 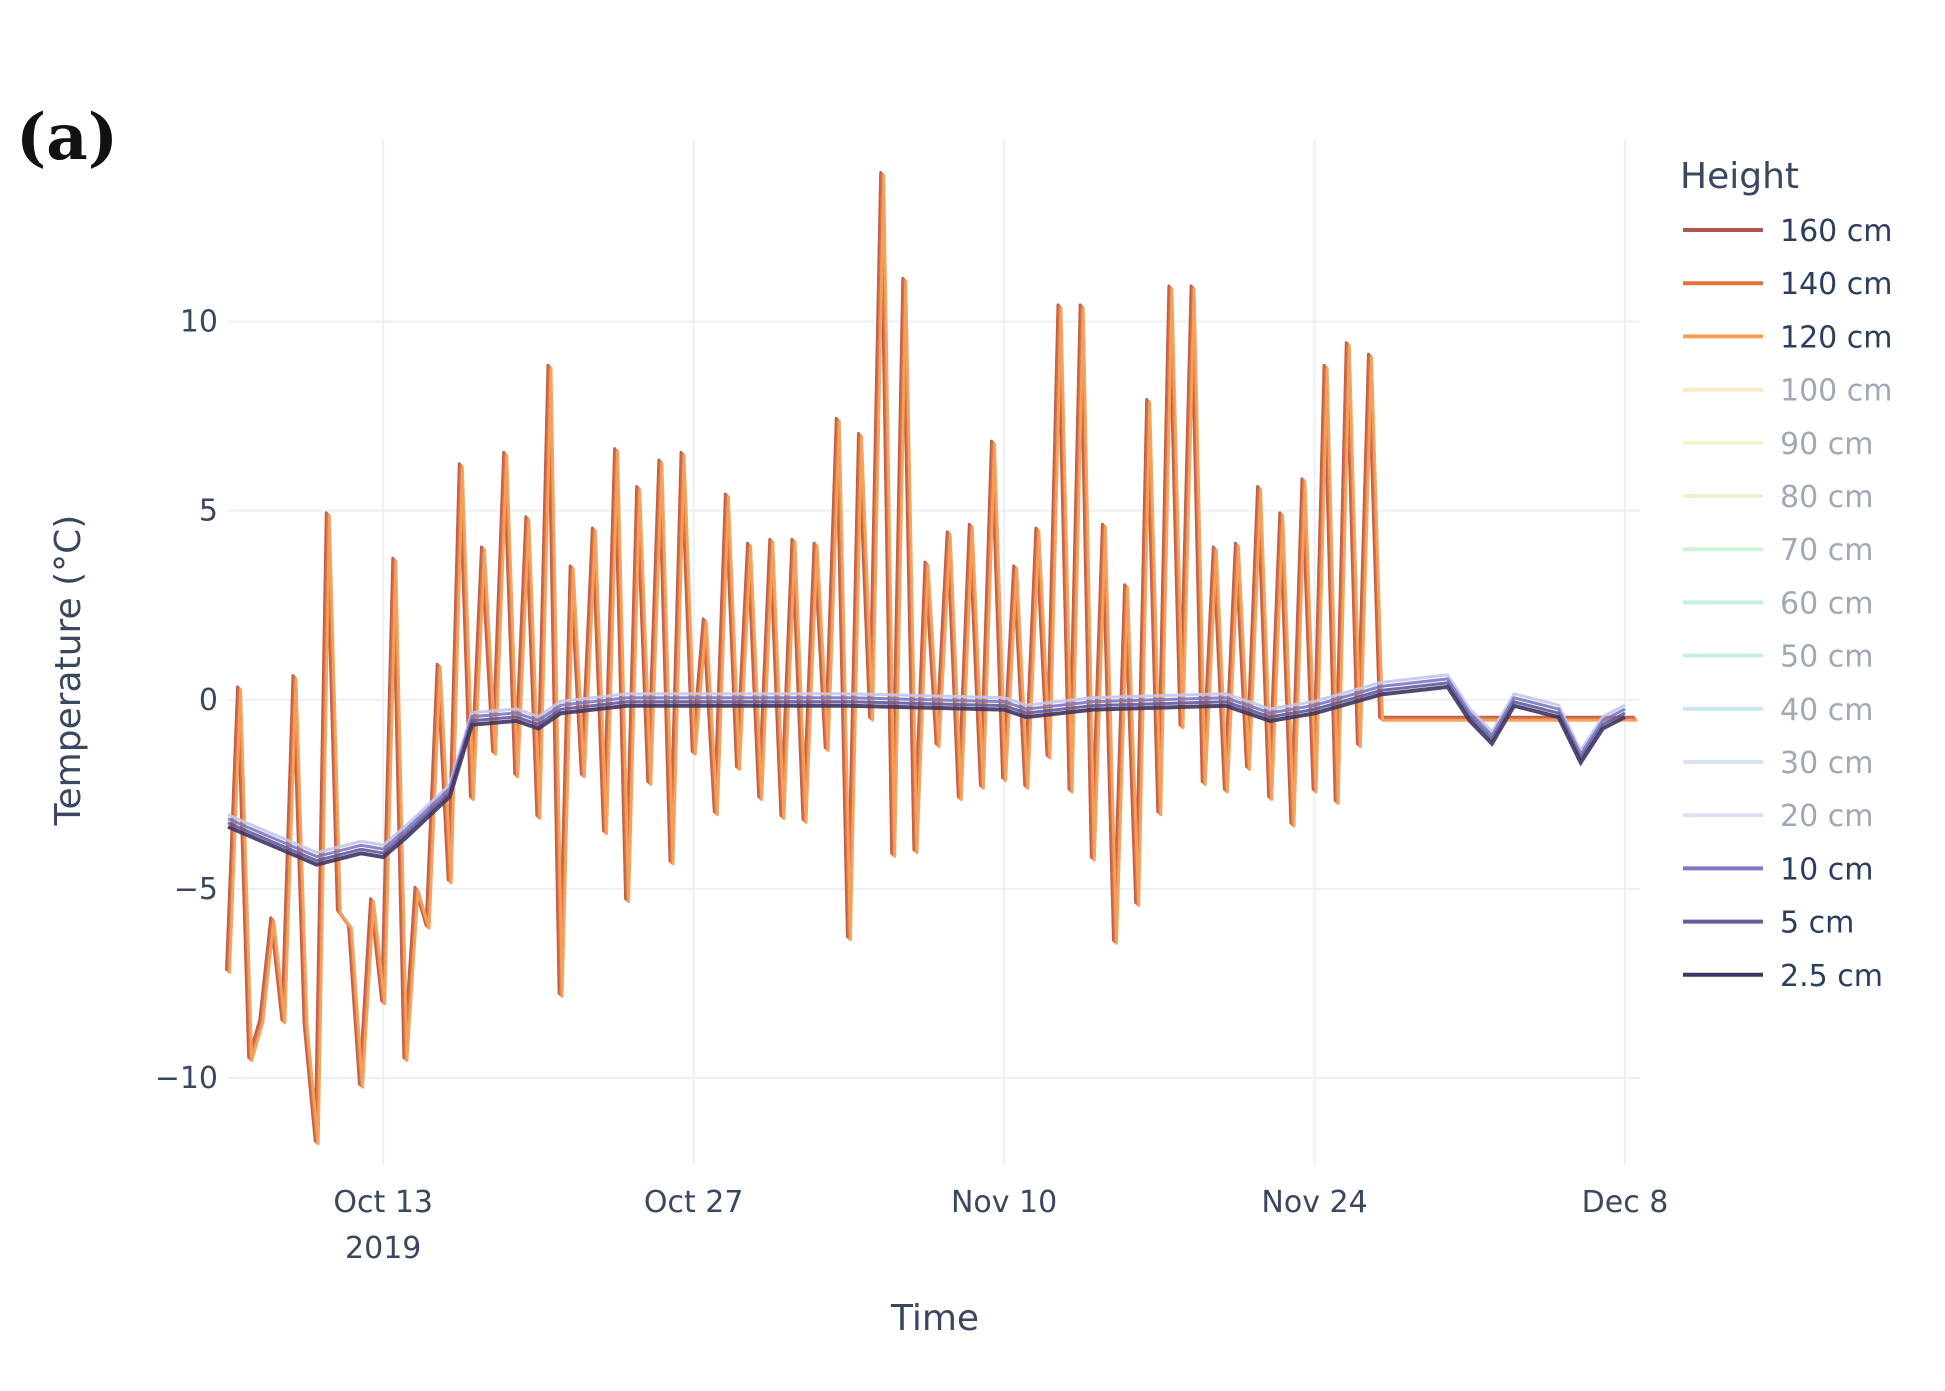 What do you see at coordinates (1004, 1202) in the screenshot?
I see `x-tick-label: Nov 10` at bounding box center [1004, 1202].